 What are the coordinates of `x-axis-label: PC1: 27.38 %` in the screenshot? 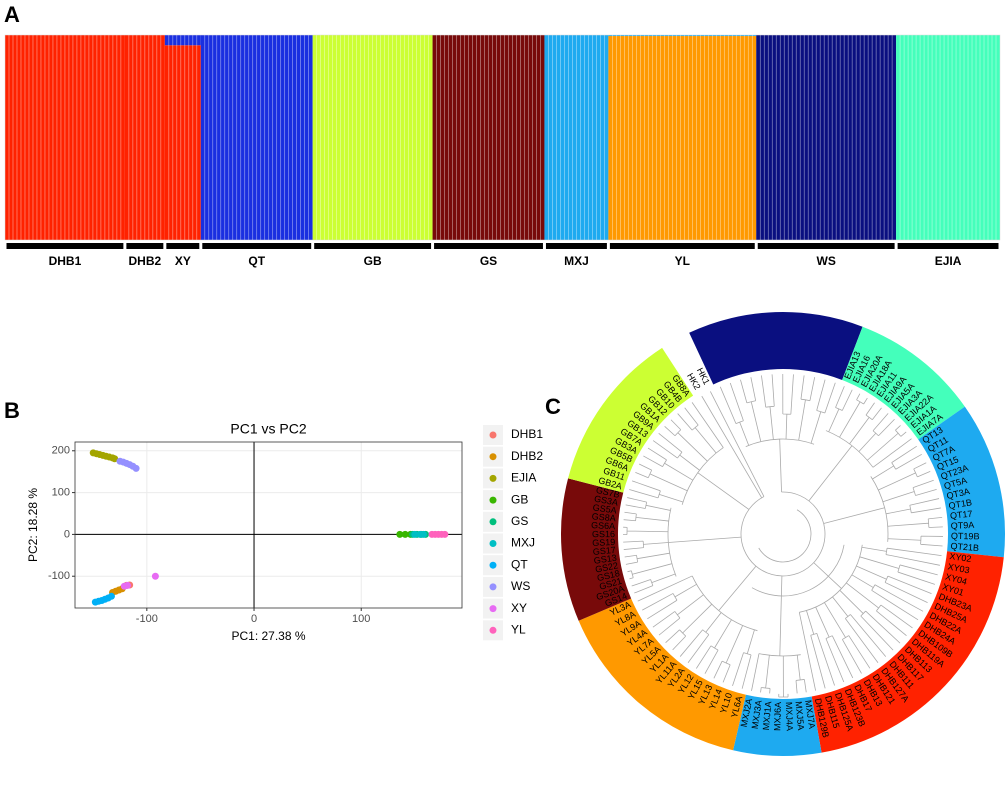 It's located at (268, 636).